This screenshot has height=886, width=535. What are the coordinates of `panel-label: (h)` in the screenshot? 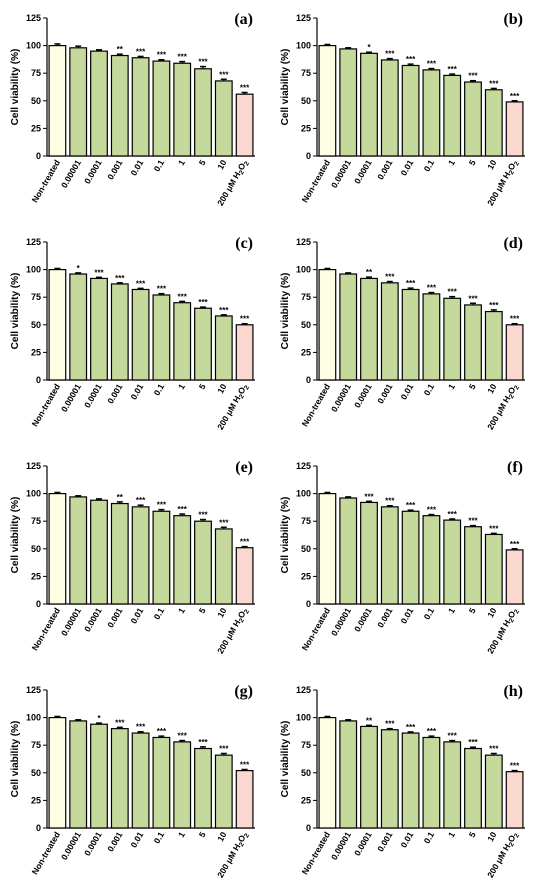 It's located at (513, 691).